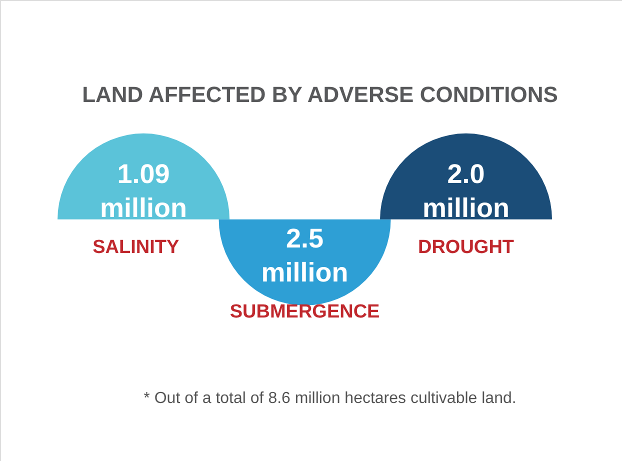 The image size is (622, 461). What do you see at coordinates (320, 94) in the screenshot?
I see `text: LAND AFFECTED BY ADVERSE CONDITIONS` at bounding box center [320, 94].